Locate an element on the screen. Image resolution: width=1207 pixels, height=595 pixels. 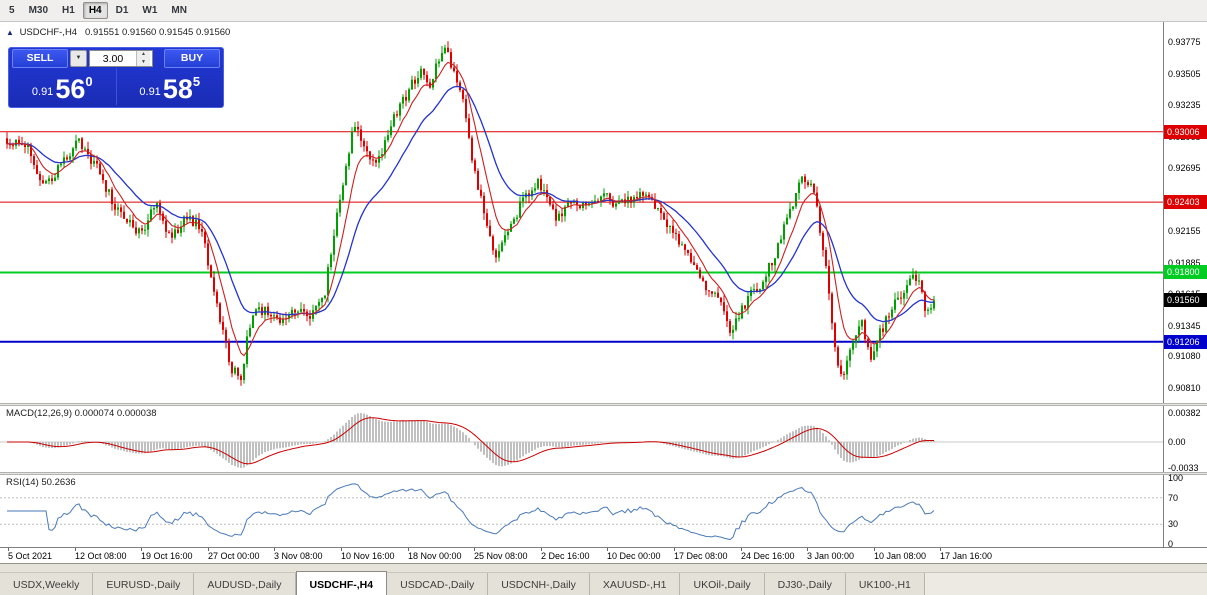
buy-price-pip-digit: 5 is located at coordinates (196, 81).